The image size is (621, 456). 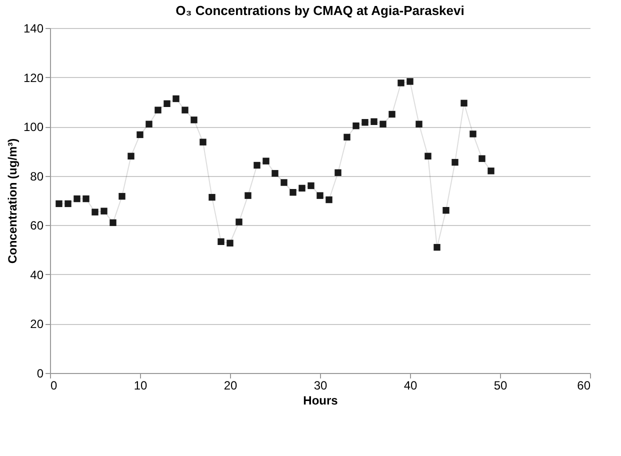 I want to click on y-tick-label: 0, so click(x=40, y=373).